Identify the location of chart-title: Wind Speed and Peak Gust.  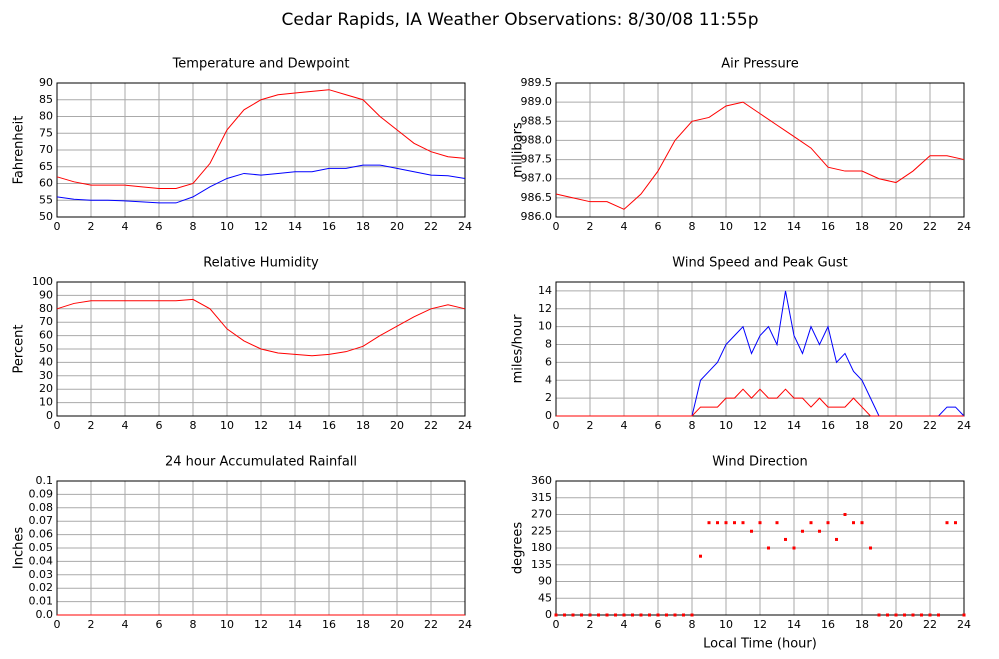
(759, 263).